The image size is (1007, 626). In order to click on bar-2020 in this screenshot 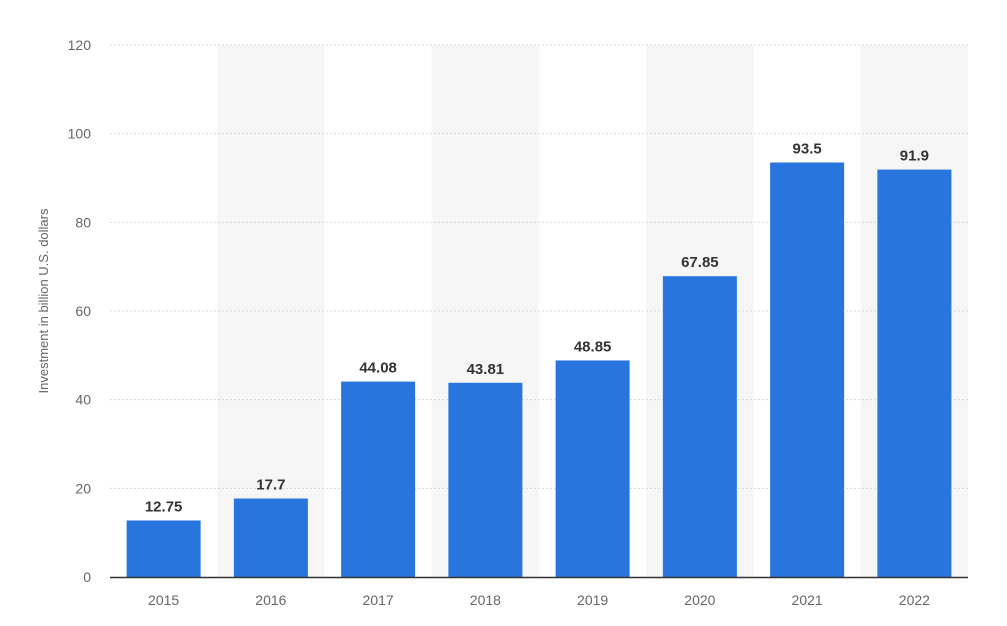, I will do `click(699, 426)`.